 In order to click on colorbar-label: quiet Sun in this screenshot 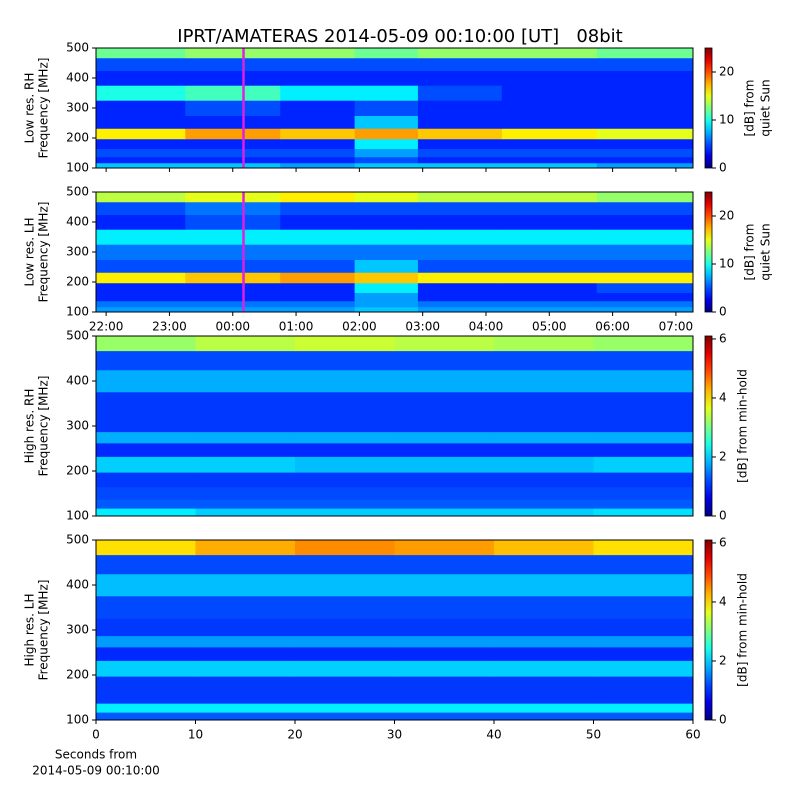, I will do `click(766, 251)`.